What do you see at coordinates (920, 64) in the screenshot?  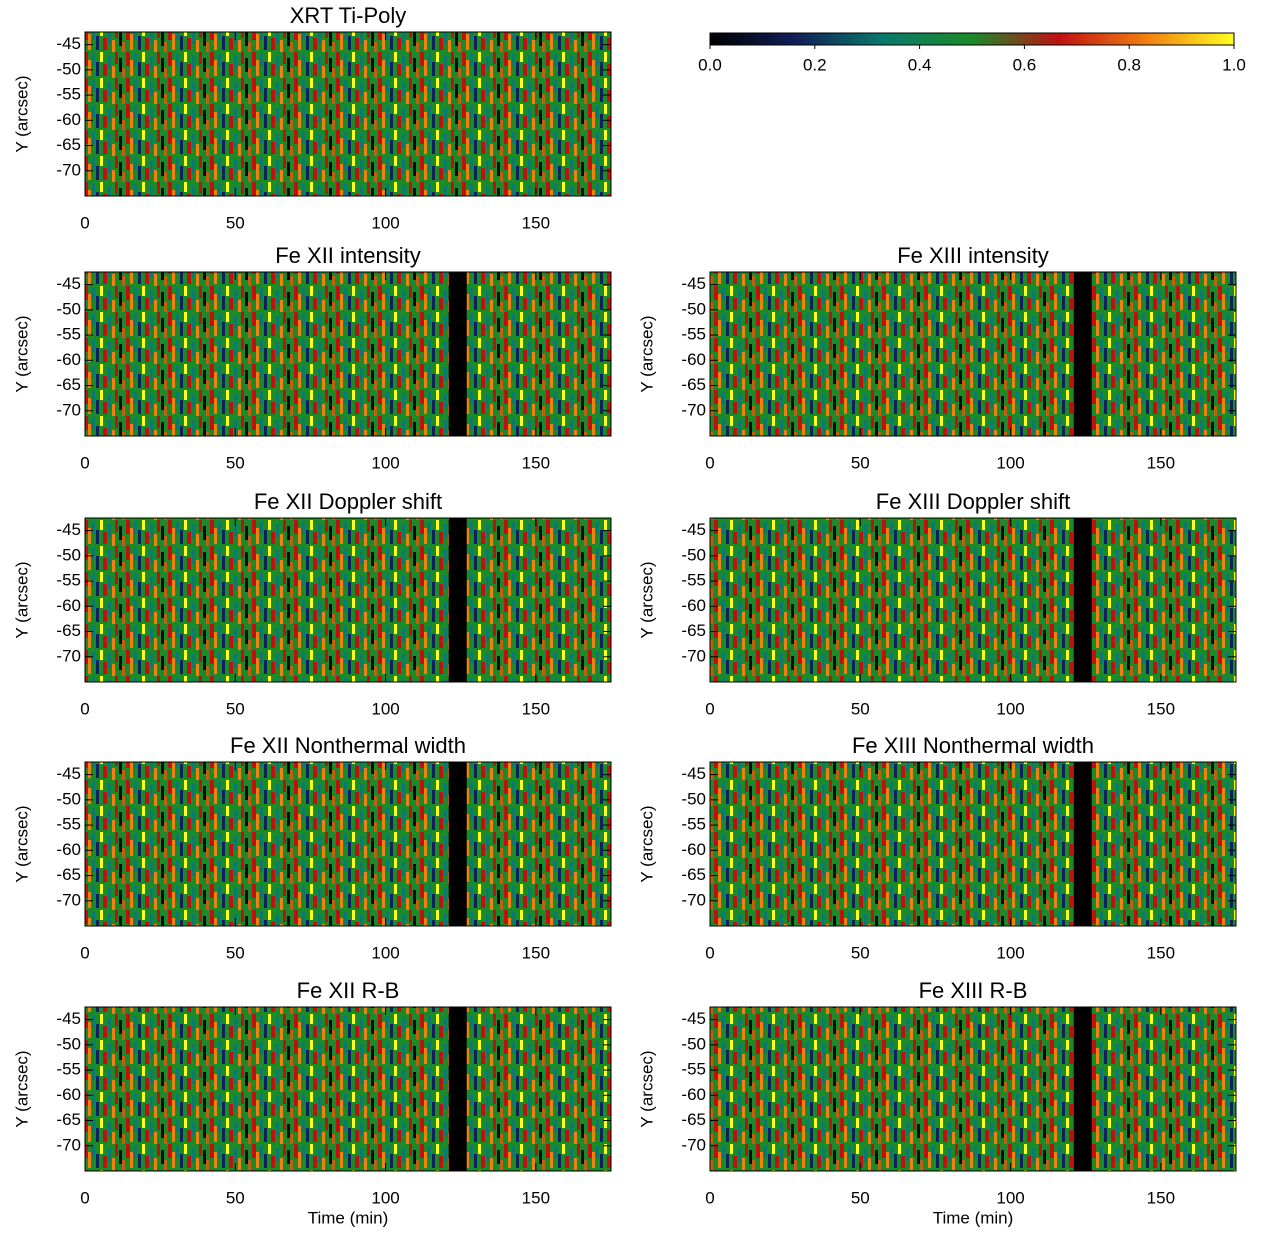 I see `x-tick-label: 0.4` at bounding box center [920, 64].